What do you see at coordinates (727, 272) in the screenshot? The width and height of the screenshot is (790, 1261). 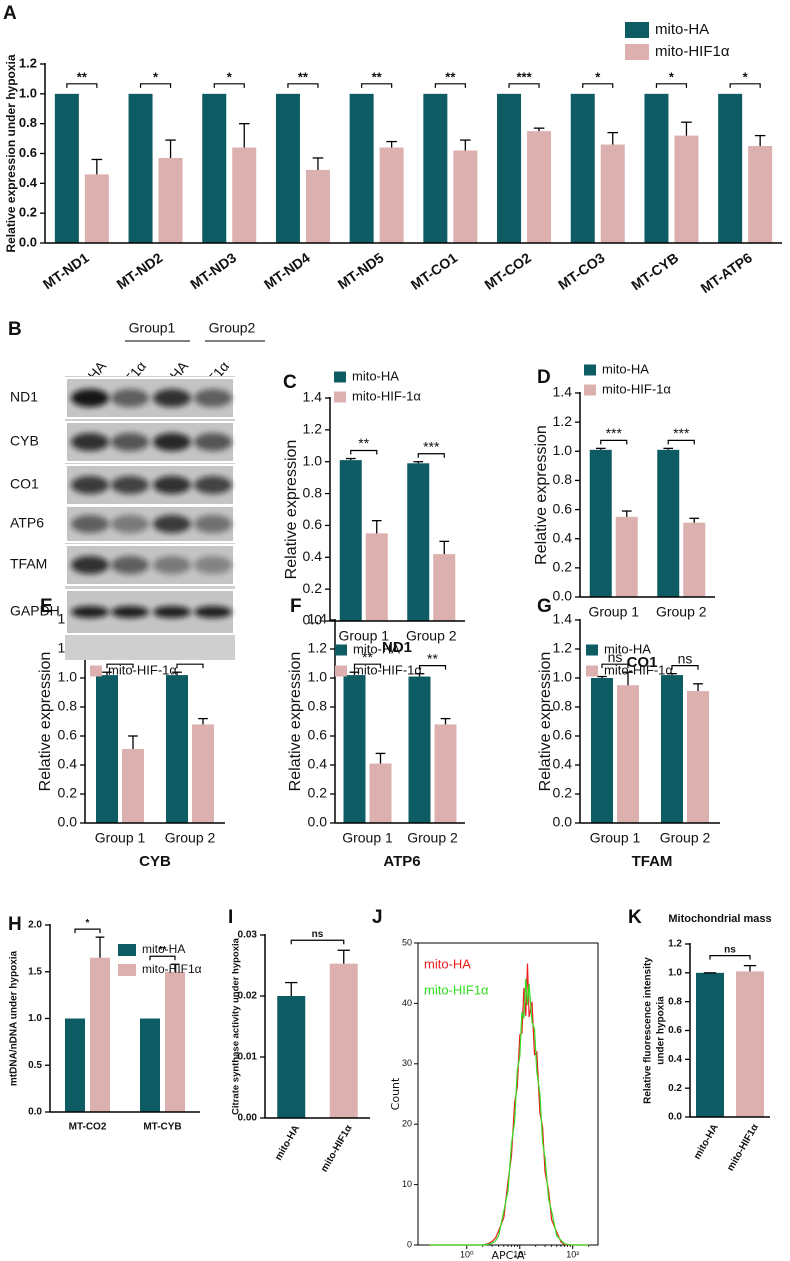 I see `x-tick-label: MT-ATP6` at bounding box center [727, 272].